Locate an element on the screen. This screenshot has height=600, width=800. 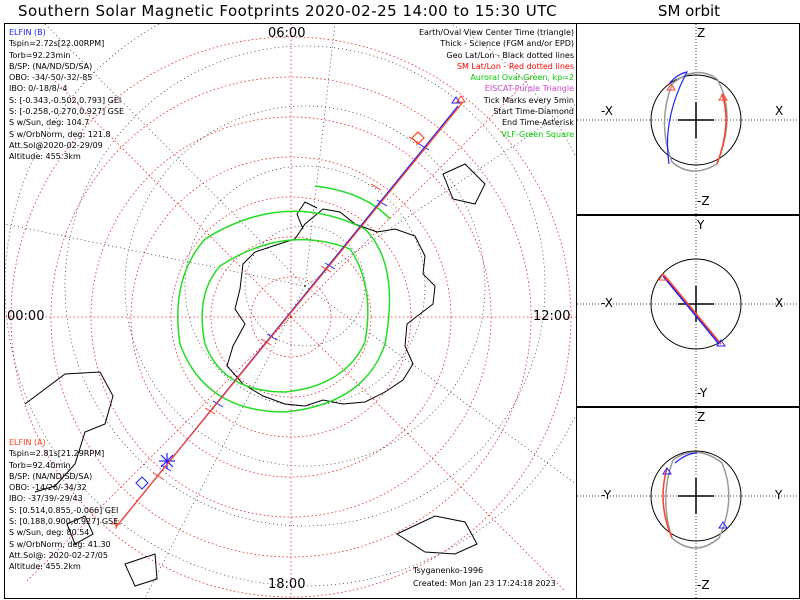
elfin-a-line: Altitude: 455.2km is located at coordinates (45, 567).